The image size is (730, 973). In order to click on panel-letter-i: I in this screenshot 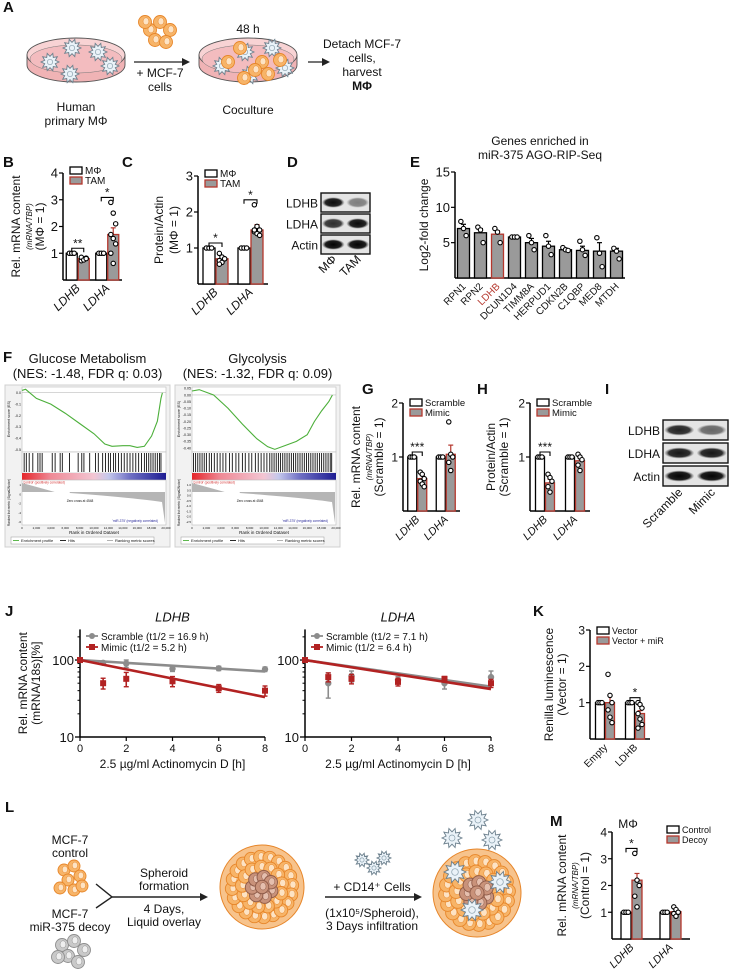, I will do `click(607, 389)`.